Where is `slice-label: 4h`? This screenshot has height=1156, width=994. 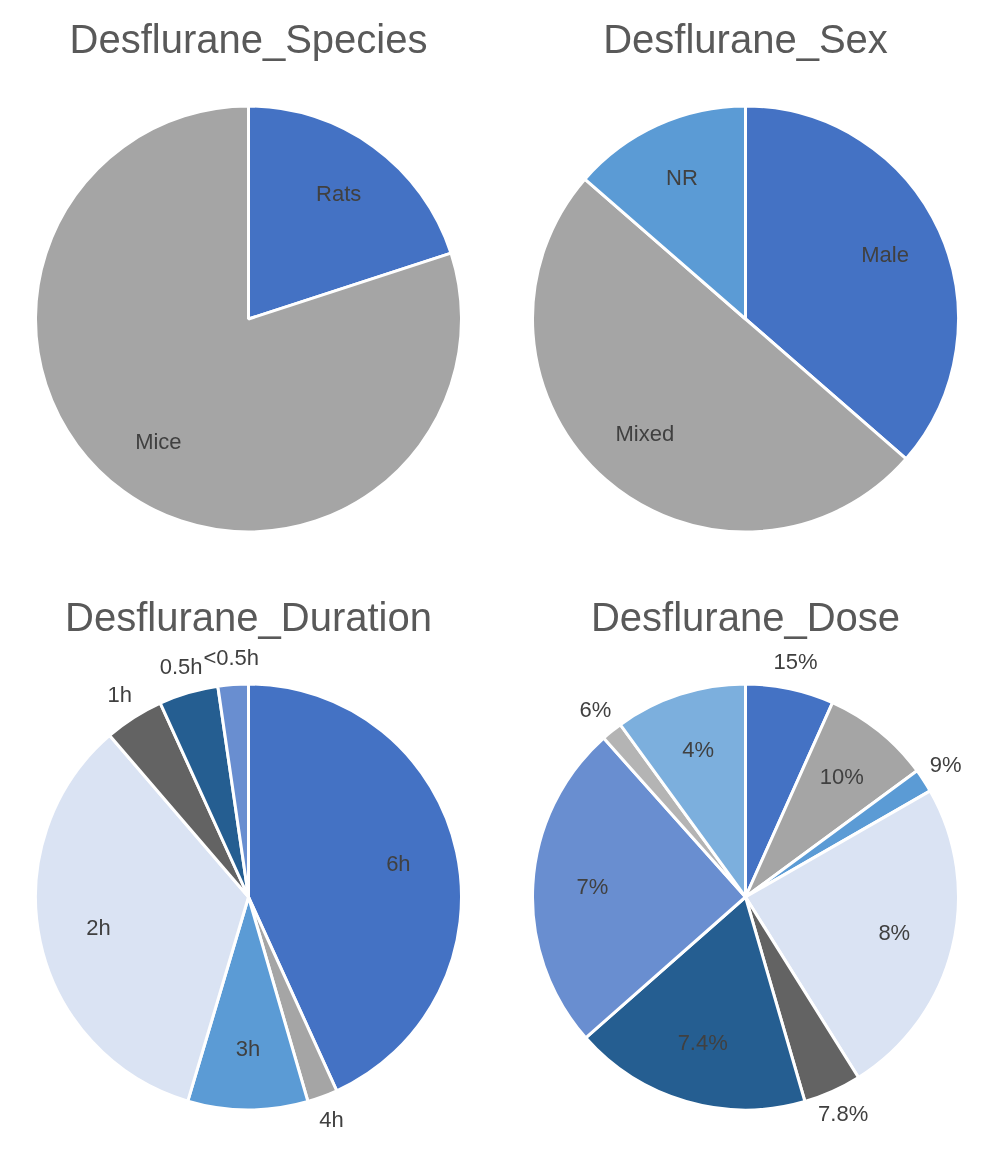 slice-label: 4h is located at coordinates (331, 1120).